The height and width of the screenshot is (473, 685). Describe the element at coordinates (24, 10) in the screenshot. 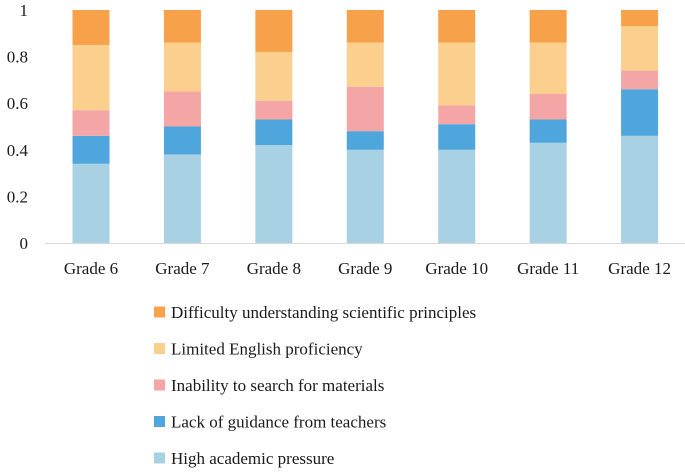

I see `y-tick-label: 1` at that location.